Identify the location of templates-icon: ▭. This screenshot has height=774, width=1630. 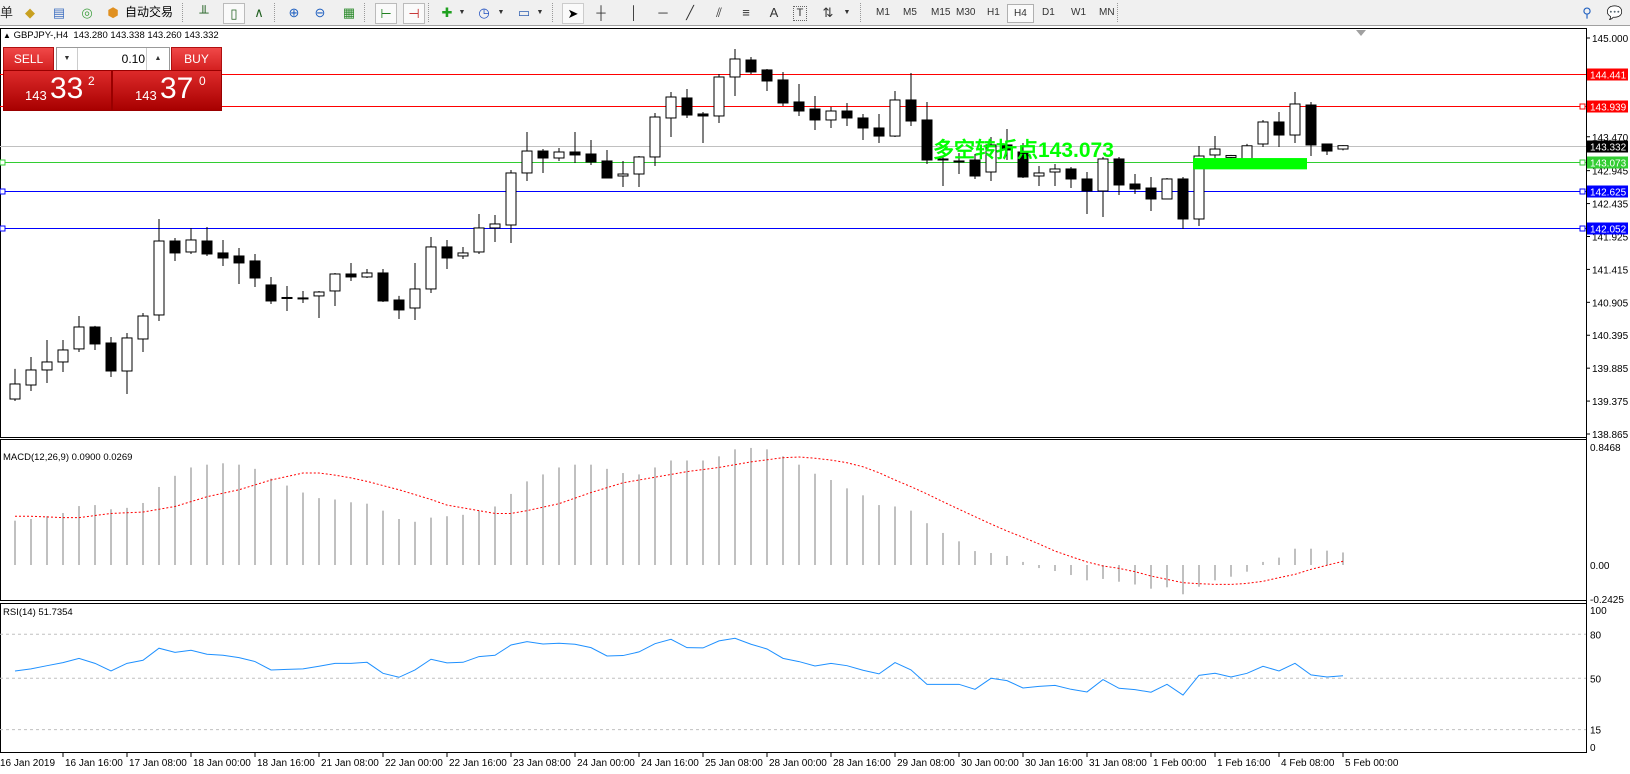
(524, 12).